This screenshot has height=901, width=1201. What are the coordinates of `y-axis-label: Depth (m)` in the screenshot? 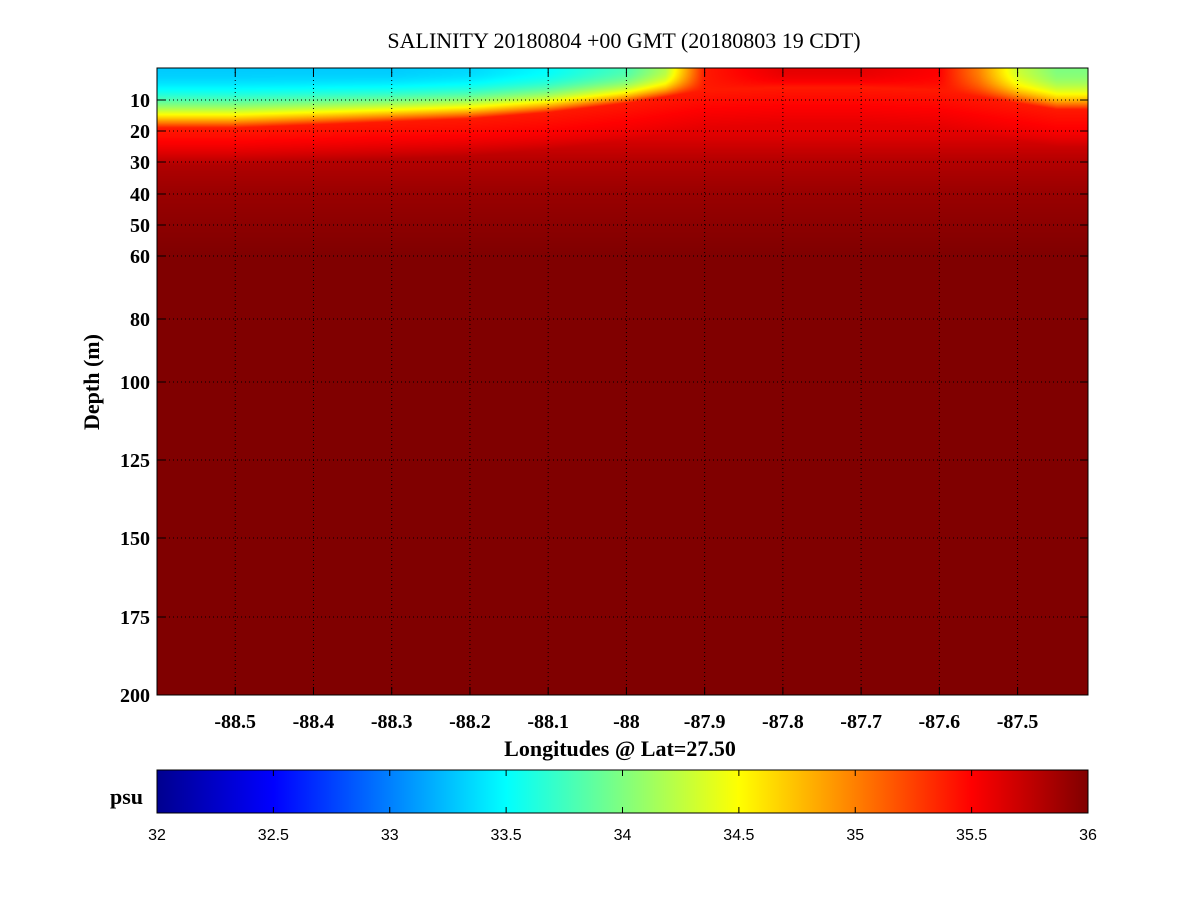 It's located at (91, 382).